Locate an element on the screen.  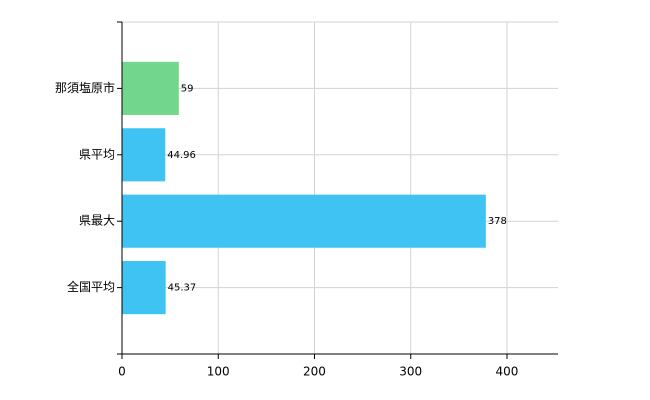
x-tick-label: 400 is located at coordinates (507, 372).